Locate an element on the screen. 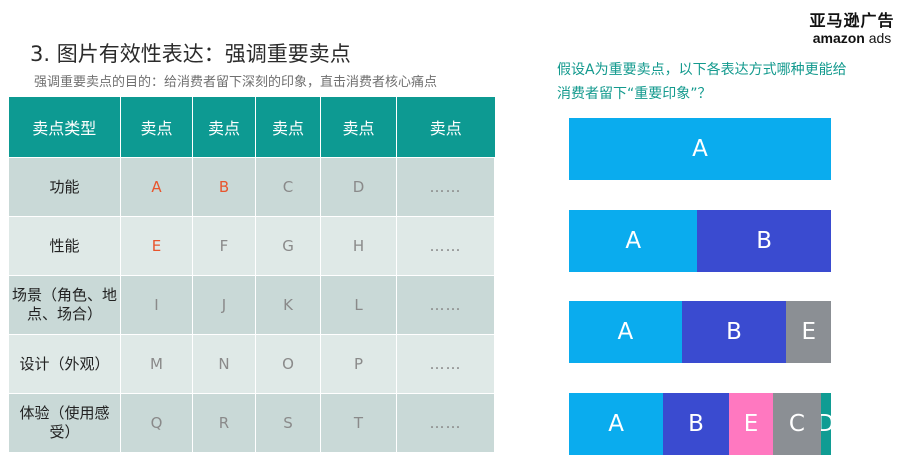 The width and height of the screenshot is (905, 463). amazon-ads-logo: 亚马逊广告 amazon ads is located at coordinates (852, 29).